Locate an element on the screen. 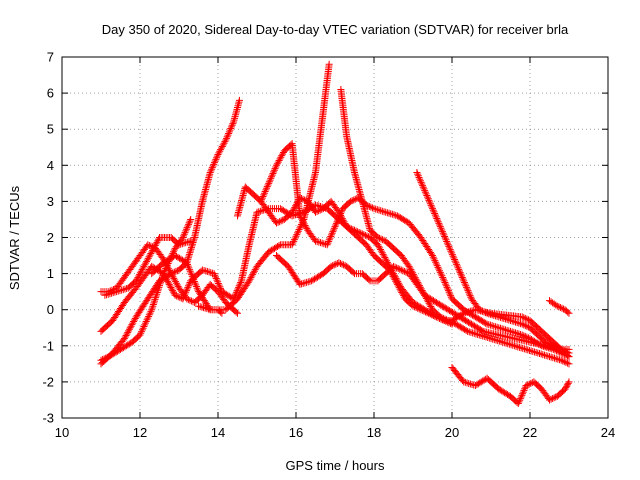 The width and height of the screenshot is (640, 480). y-tick-label: 2 is located at coordinates (50, 237).